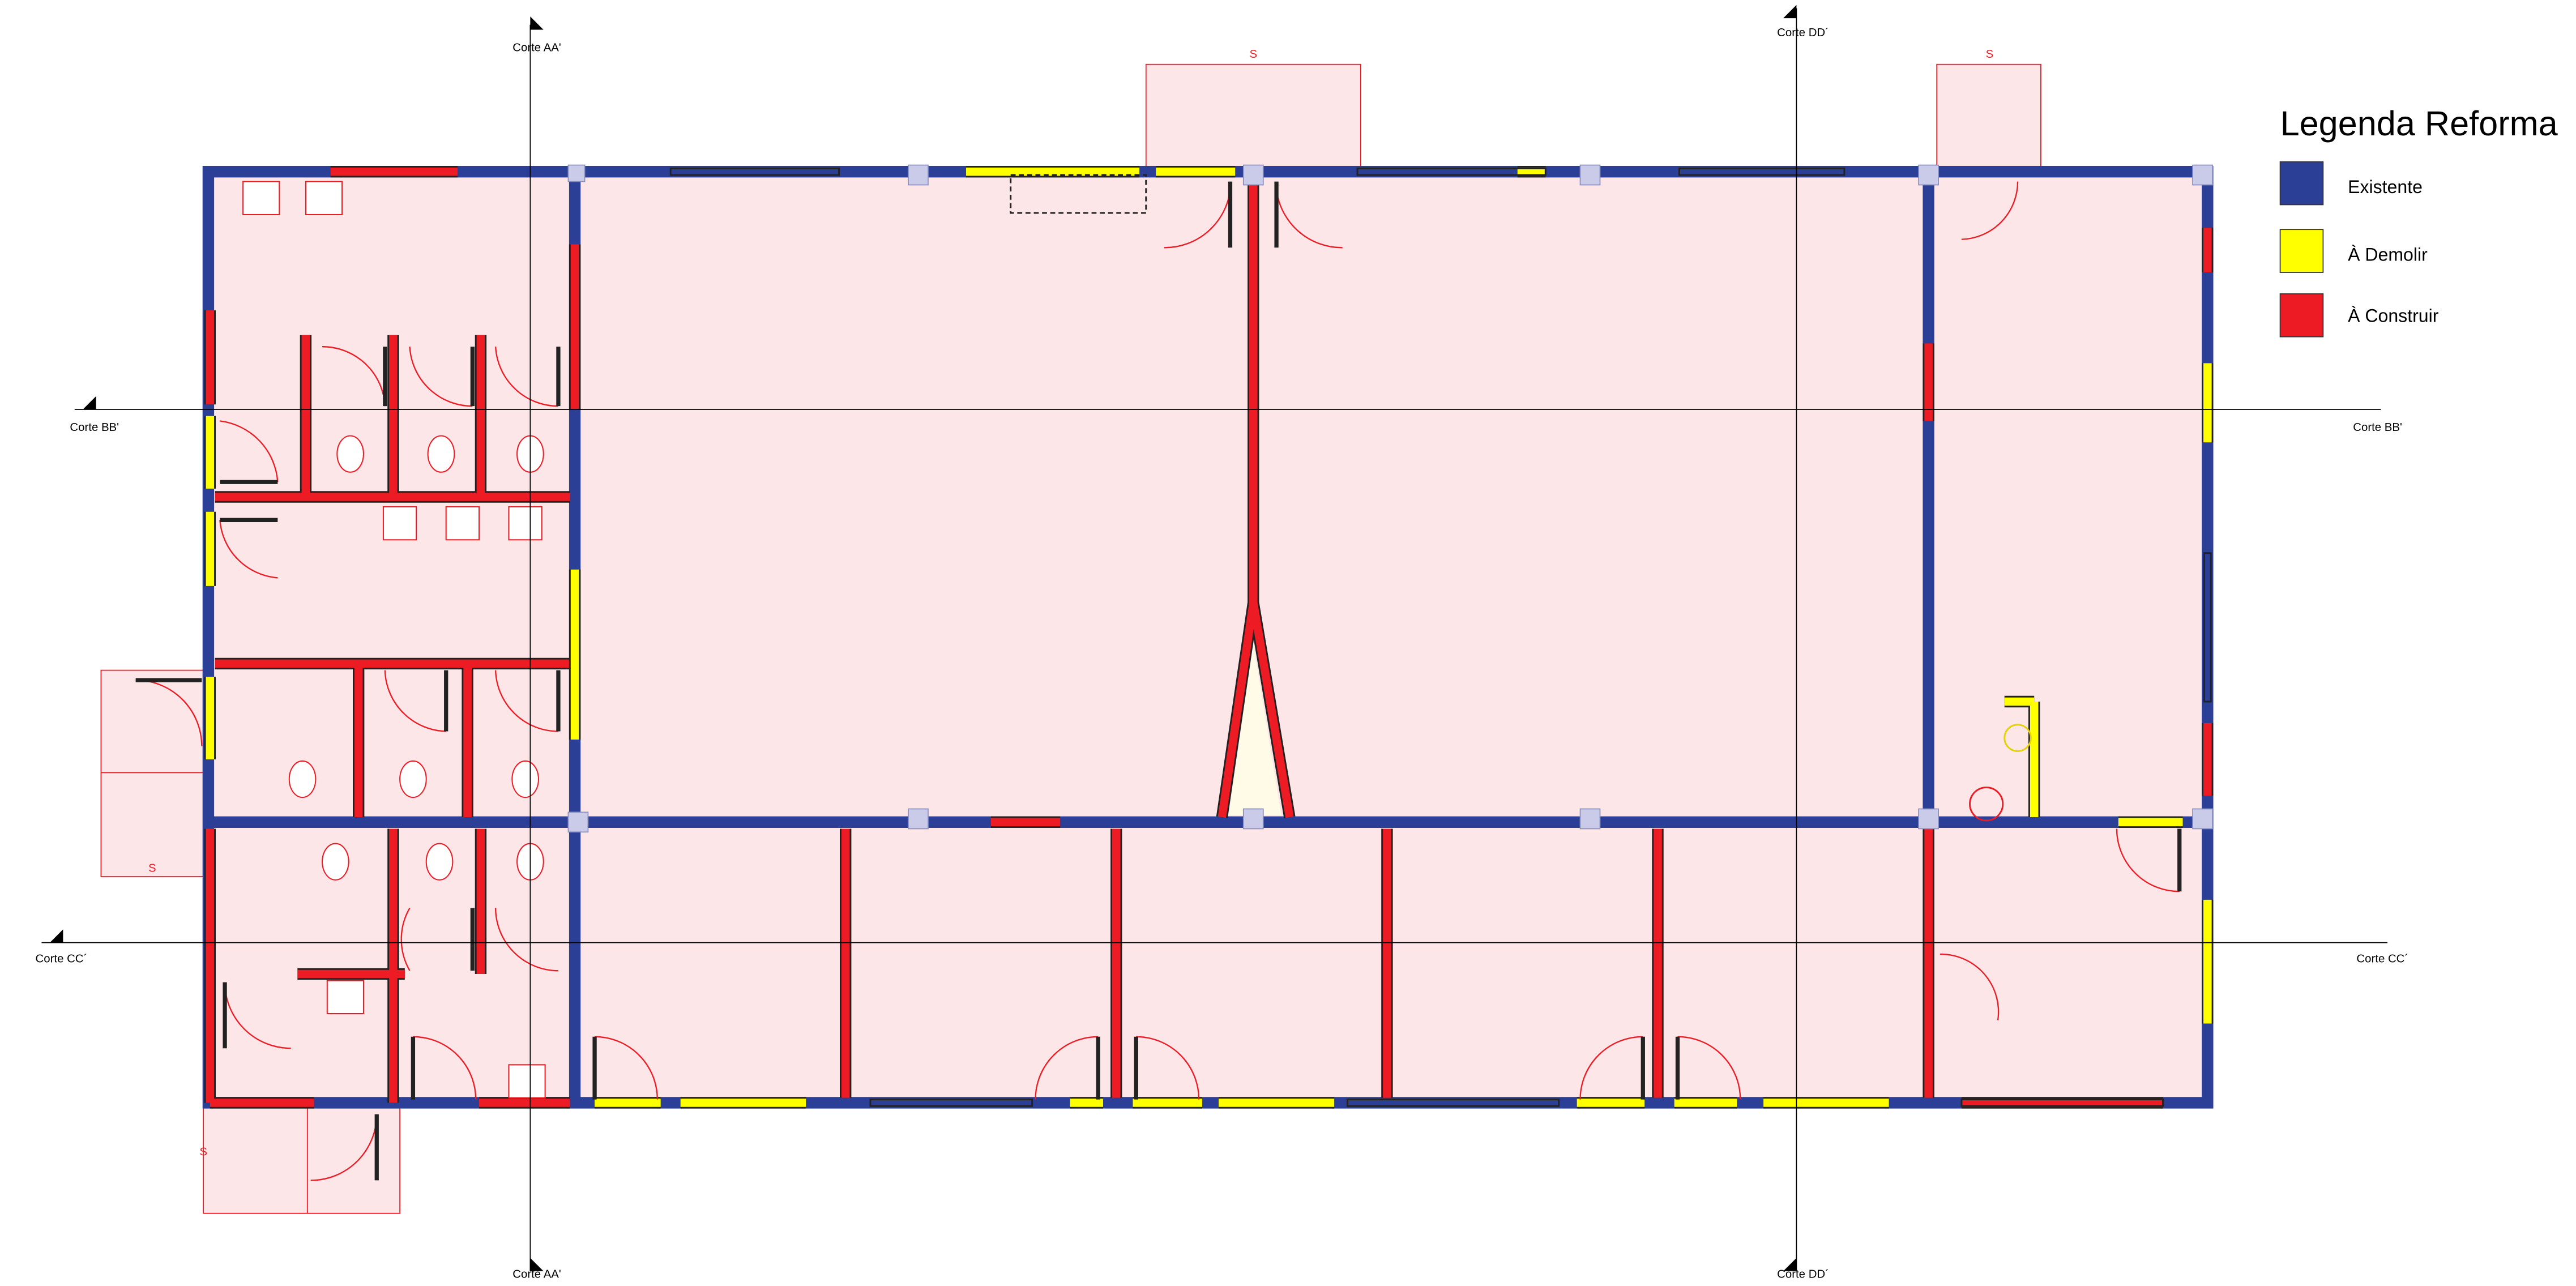 The width and height of the screenshot is (2576, 1286). I want to click on legend-title: Legenda Reforma, so click(2419, 123).